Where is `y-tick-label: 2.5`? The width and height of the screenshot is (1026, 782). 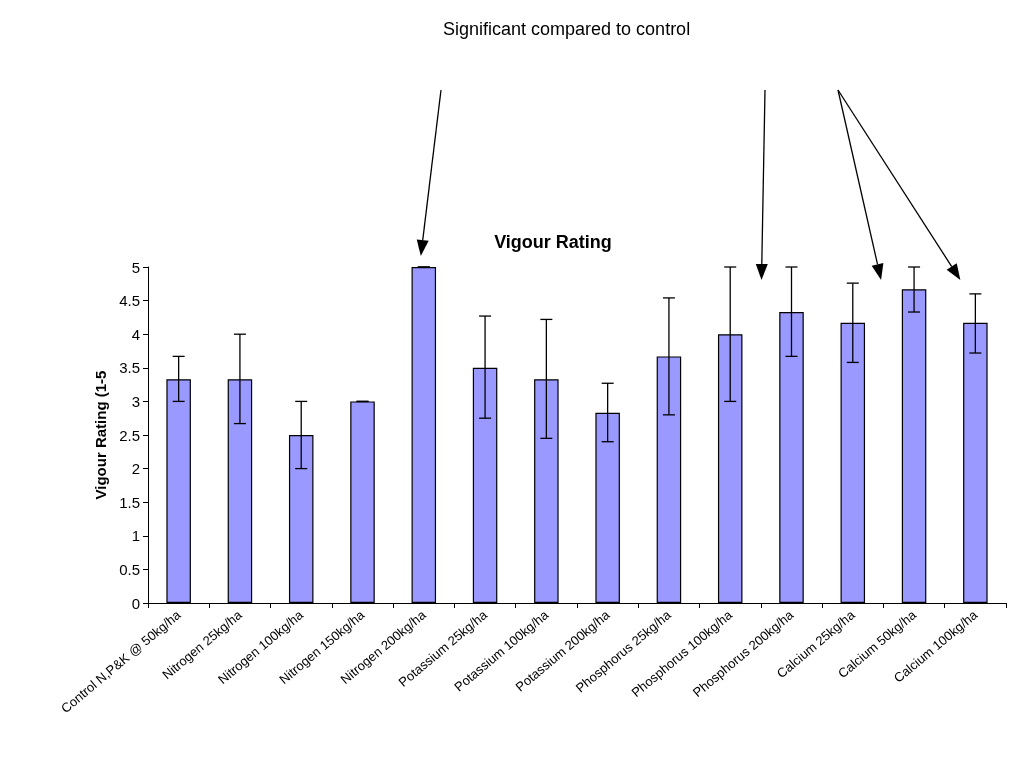
y-tick-label: 2.5 is located at coordinates (129, 435).